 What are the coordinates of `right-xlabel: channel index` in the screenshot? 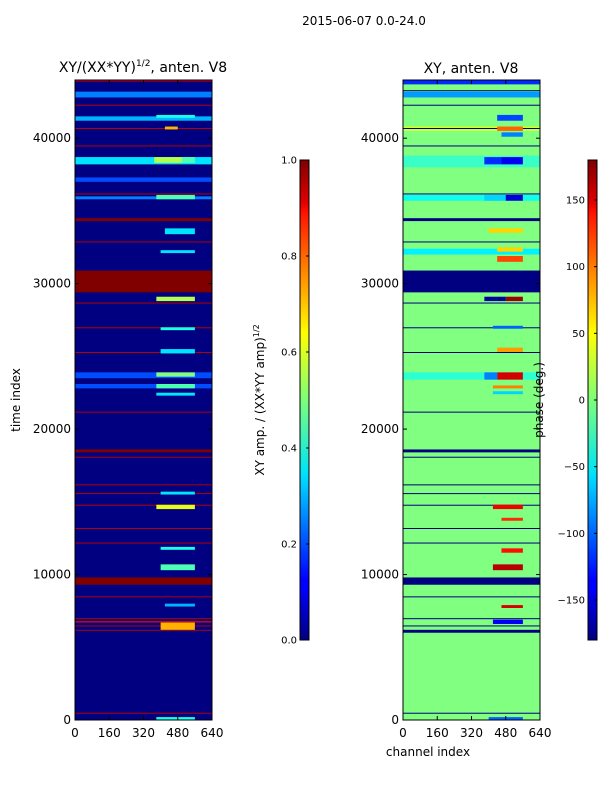 It's located at (428, 752).